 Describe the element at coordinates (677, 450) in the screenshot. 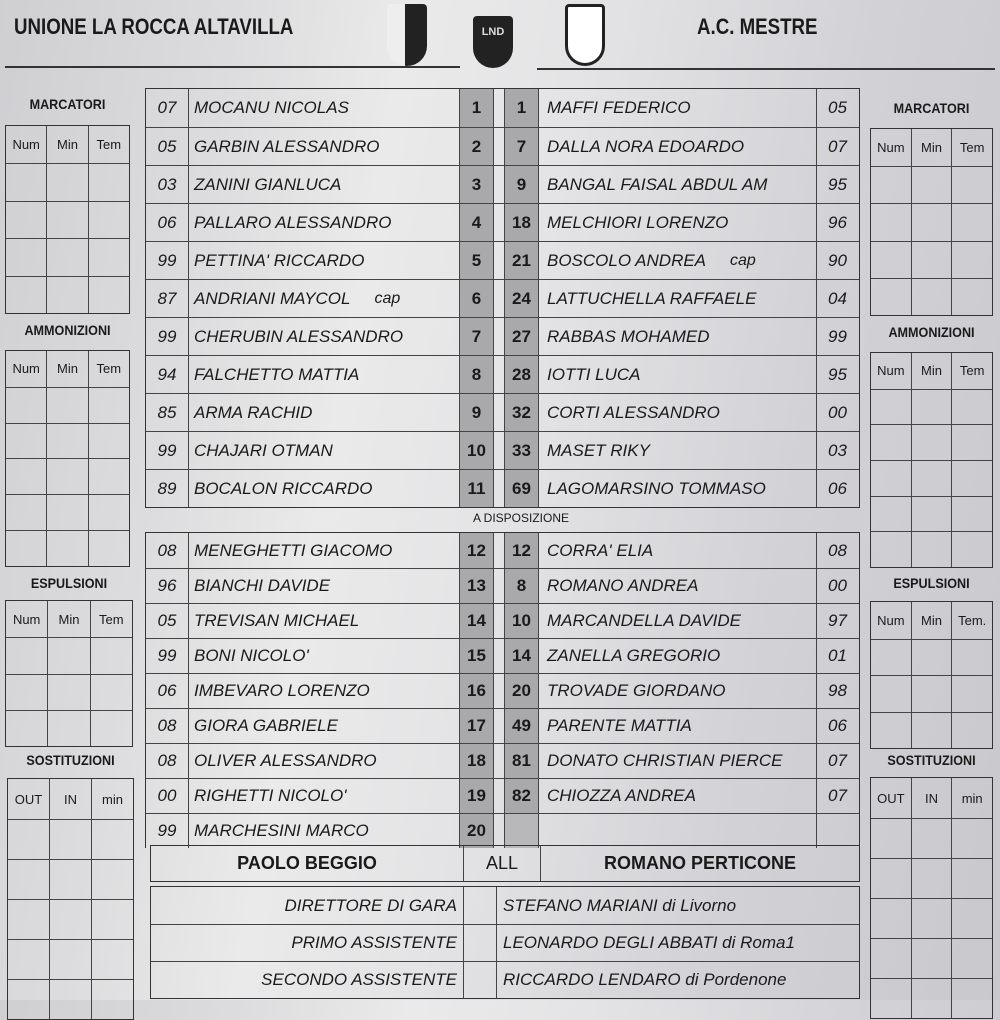

I see `away-player: MASET RIKY` at that location.